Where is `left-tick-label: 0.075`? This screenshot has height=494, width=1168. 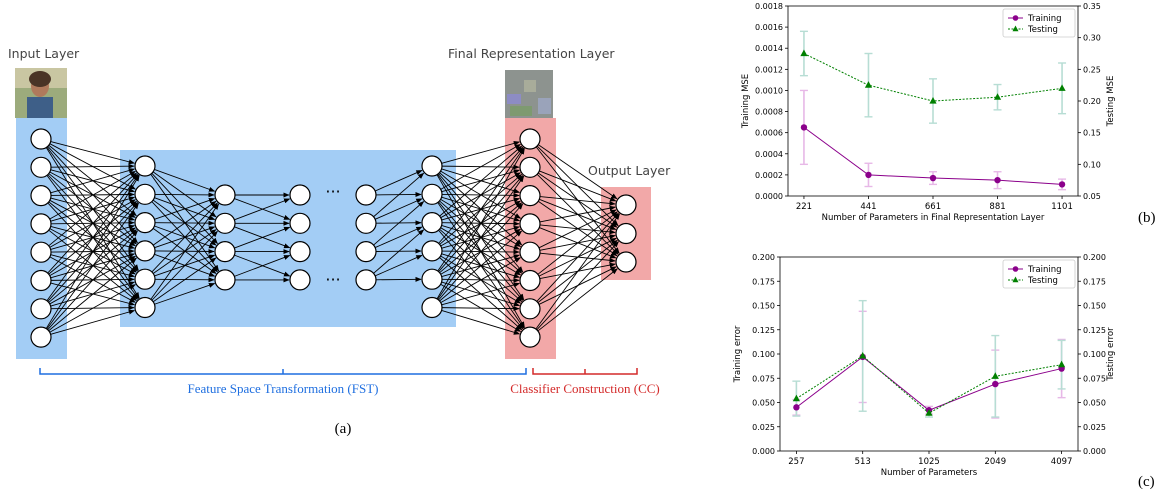
left-tick-label: 0.075 is located at coordinates (763, 378).